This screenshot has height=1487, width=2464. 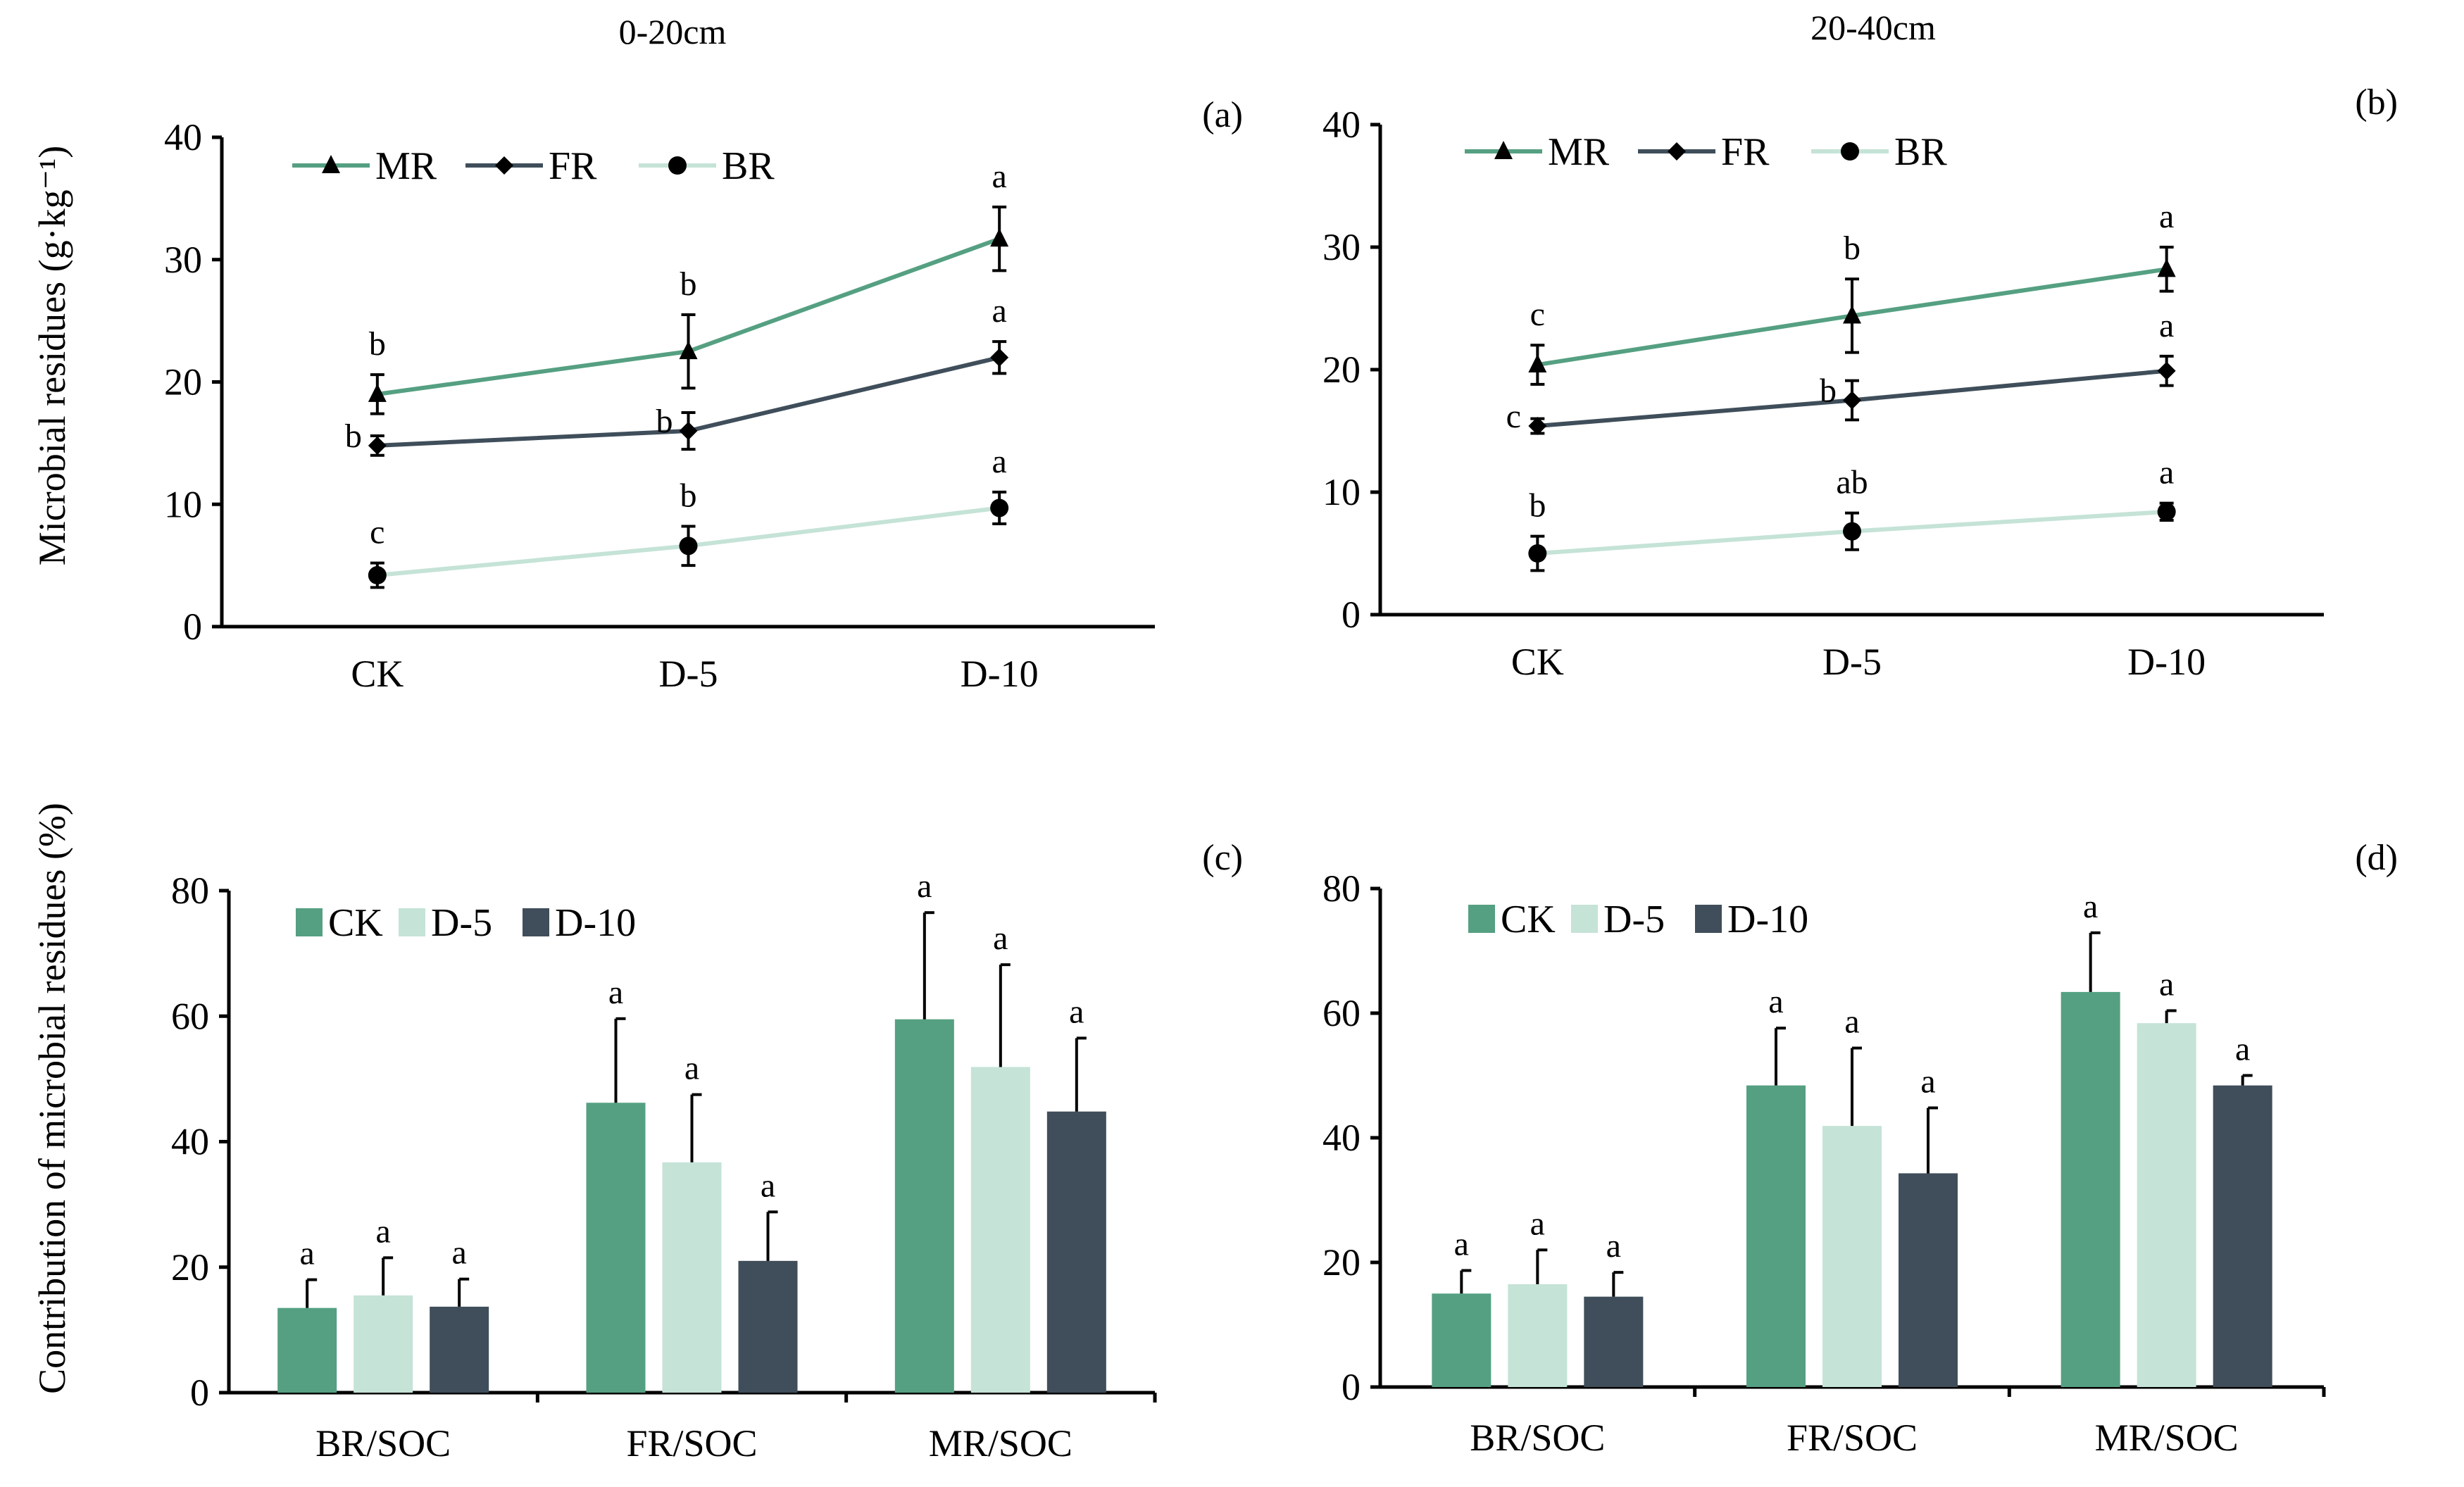 What do you see at coordinates (2166, 984) in the screenshot?
I see `panel-d-sig-letter-D-5-MR-SOC: a` at bounding box center [2166, 984].